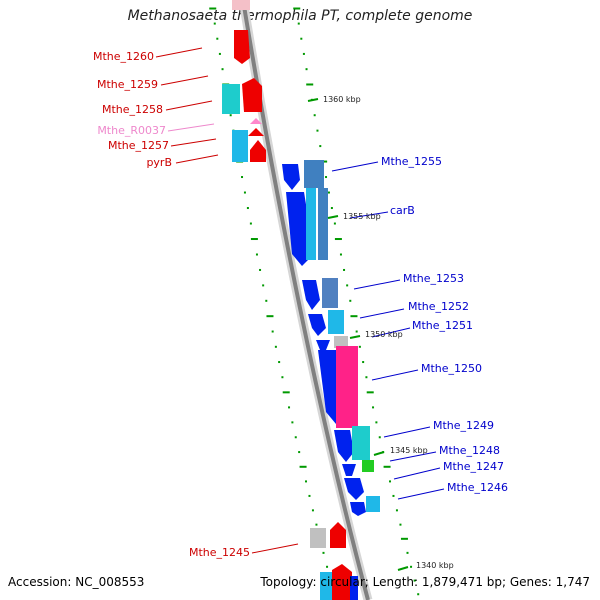 The height and width of the screenshot is (600, 600). I want to click on position-label: 1340 kbp, so click(435, 565).